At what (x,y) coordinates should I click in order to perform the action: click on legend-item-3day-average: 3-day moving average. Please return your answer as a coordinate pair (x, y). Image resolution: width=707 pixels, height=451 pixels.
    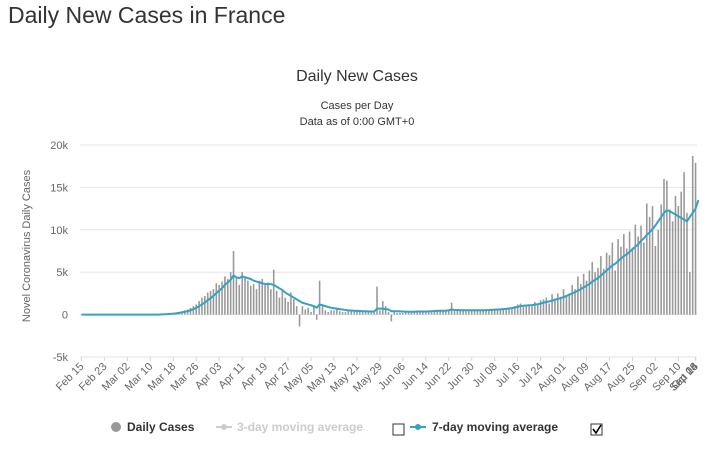
    Looking at the image, I should click on (289, 427).